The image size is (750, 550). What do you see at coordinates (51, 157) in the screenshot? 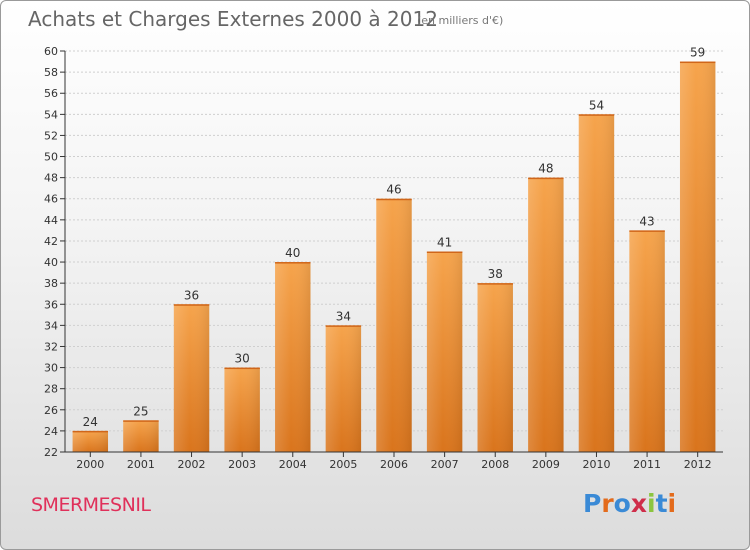
I see `y-tick-label: 50` at bounding box center [51, 157].